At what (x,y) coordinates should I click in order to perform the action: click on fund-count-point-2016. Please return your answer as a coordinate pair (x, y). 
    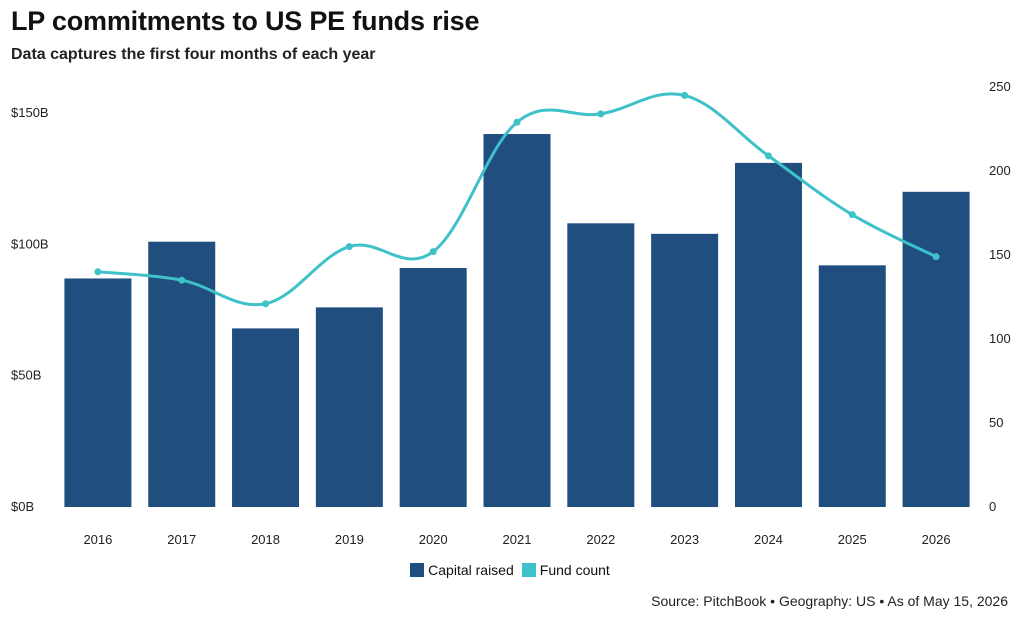
    Looking at the image, I should click on (98, 272).